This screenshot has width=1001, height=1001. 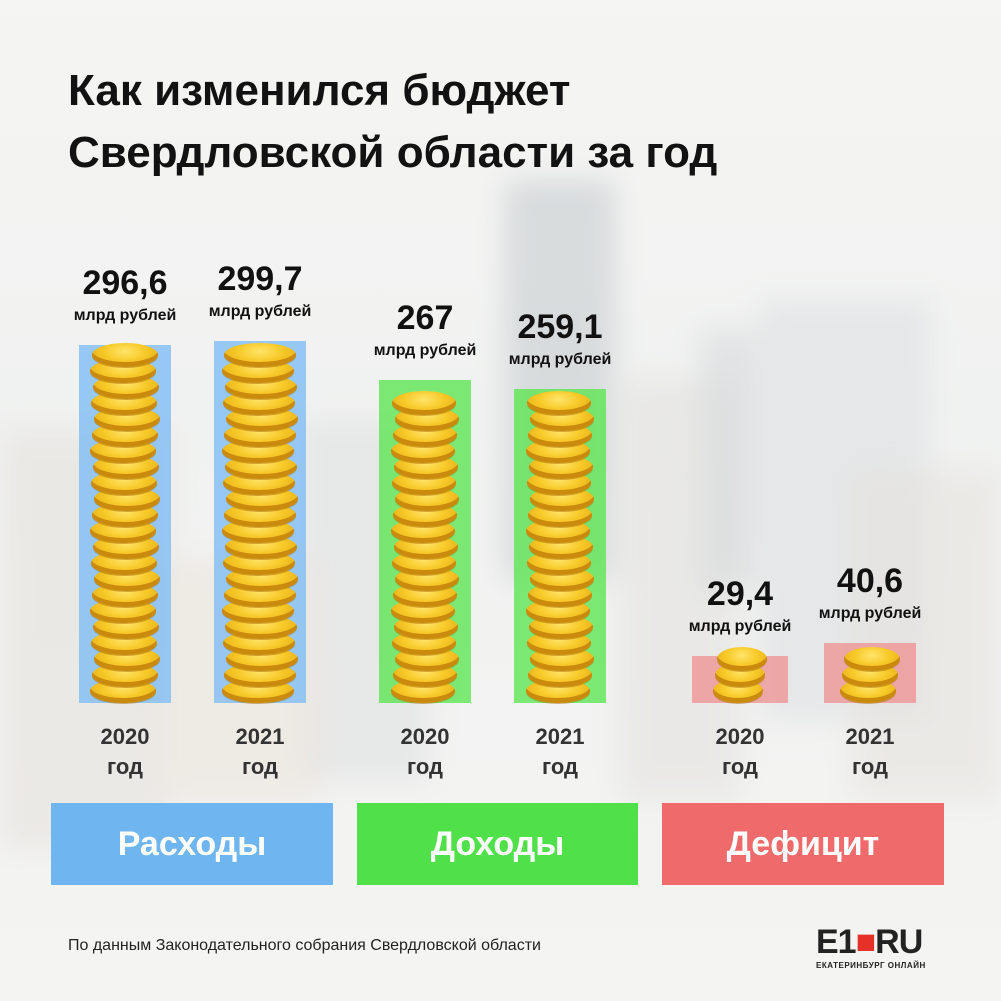 I want to click on logo-mark: E1■RU, so click(x=869, y=942).